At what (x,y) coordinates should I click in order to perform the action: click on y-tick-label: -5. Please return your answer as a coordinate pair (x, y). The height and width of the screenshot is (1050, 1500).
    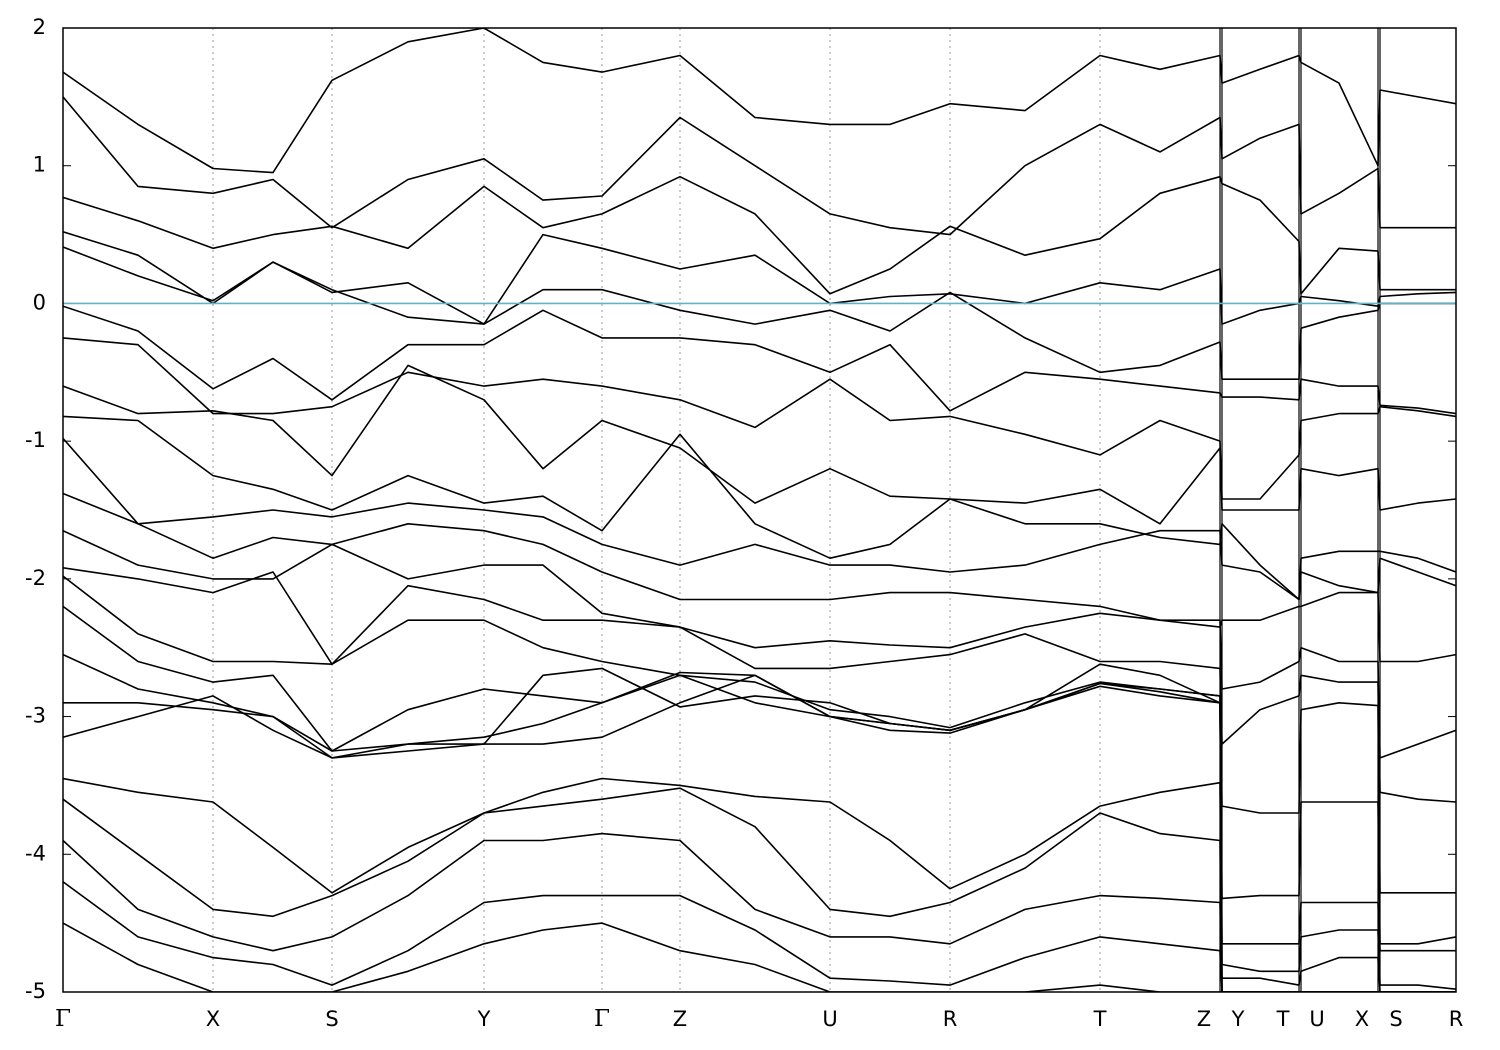
    Looking at the image, I should click on (35, 991).